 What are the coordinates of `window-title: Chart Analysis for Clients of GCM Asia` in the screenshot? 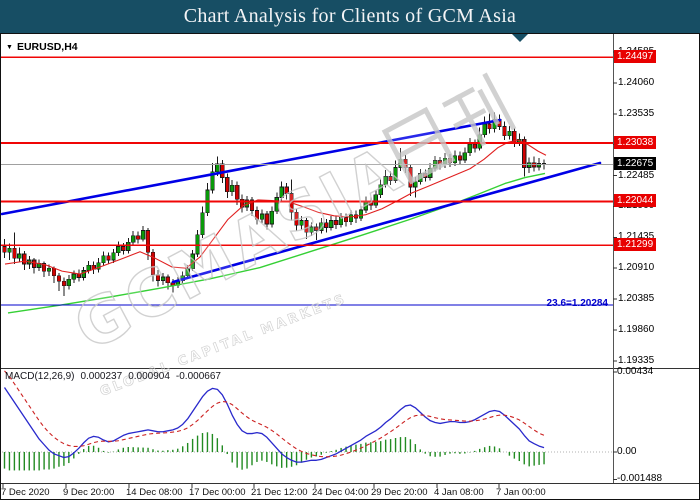 It's located at (350, 16).